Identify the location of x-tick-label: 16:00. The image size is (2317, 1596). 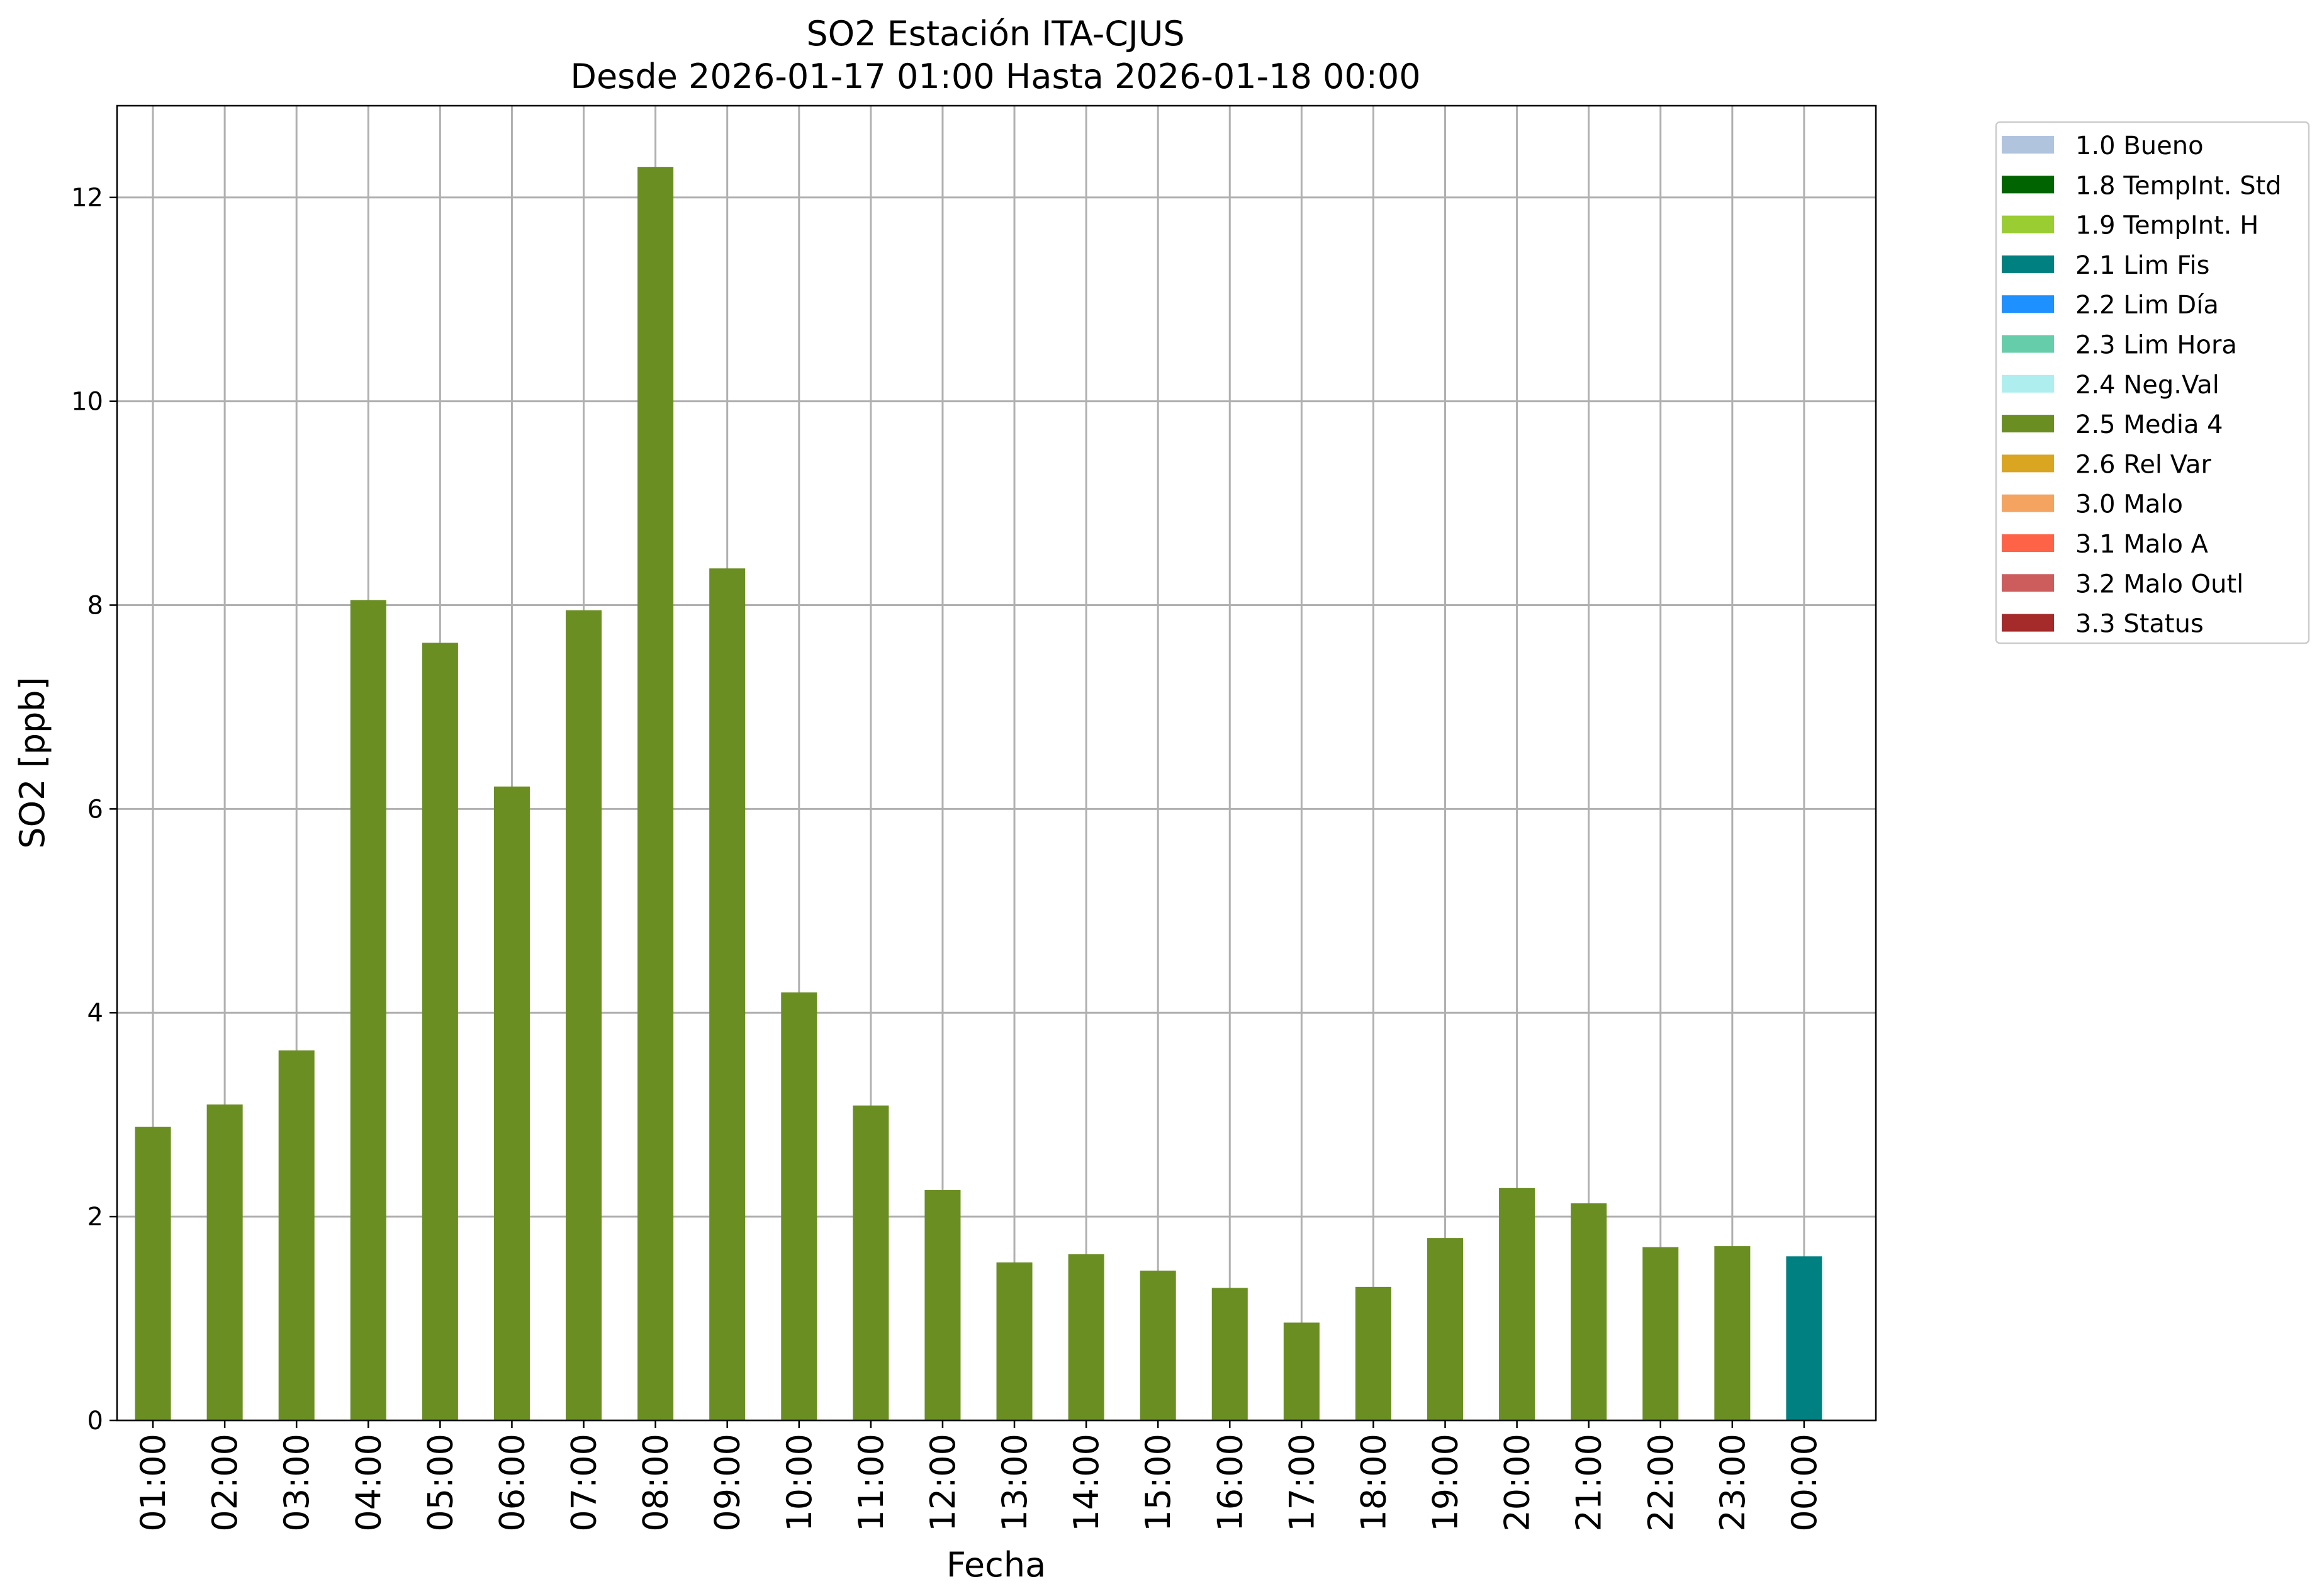
(1230, 1483).